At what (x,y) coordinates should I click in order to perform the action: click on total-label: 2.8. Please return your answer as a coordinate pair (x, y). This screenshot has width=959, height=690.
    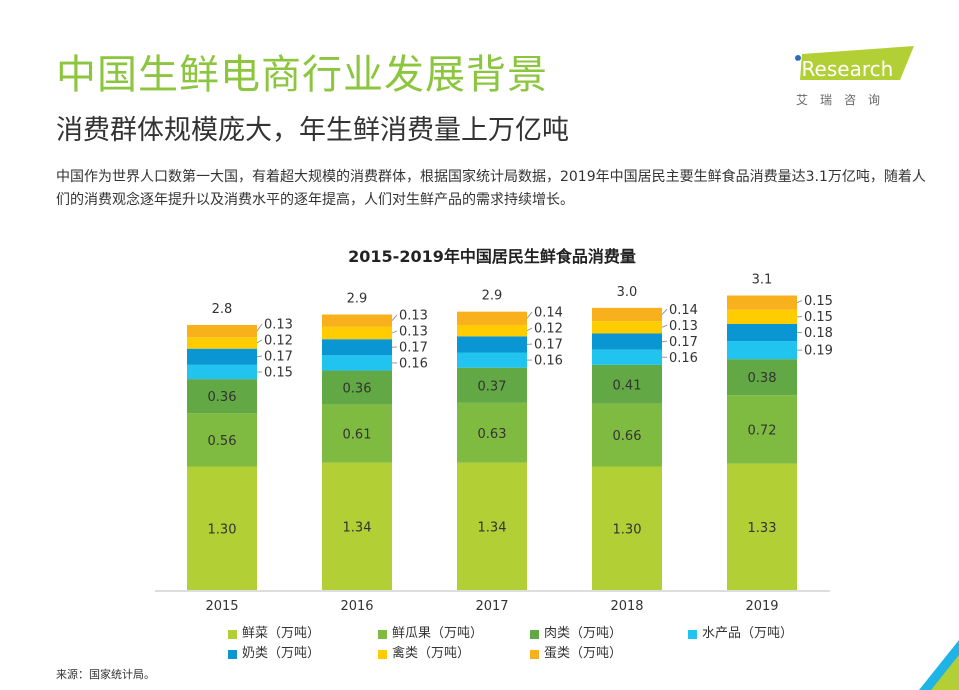
    Looking at the image, I should click on (222, 309).